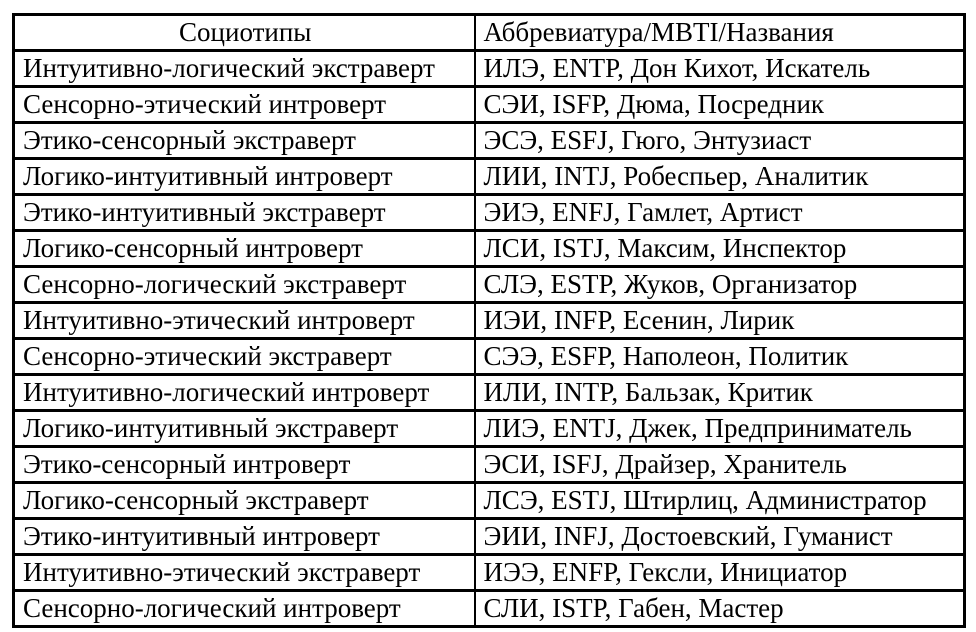 The image size is (976, 632). I want to click on cell-abbreviation: ЛИЭ, ENTJ, Джек, Предприниматель, so click(719, 428).